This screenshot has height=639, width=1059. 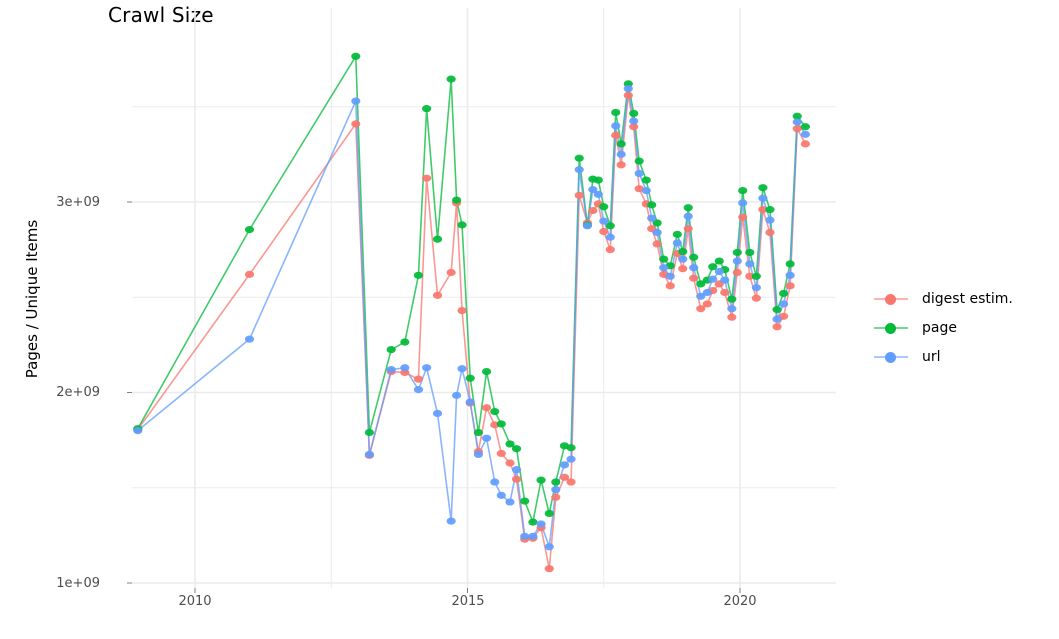 I want to click on x-tick-label-2015: 2015, so click(x=468, y=601).